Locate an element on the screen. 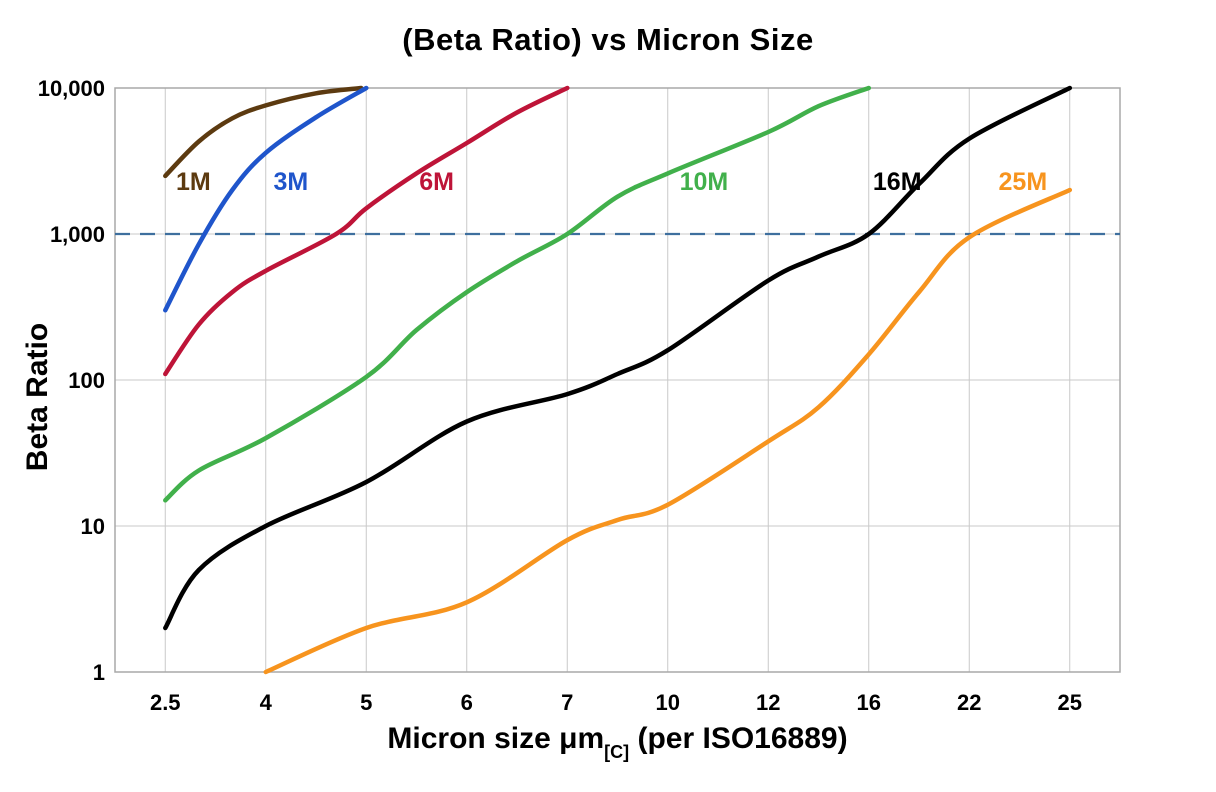  x-axis-title-suffix: (per ISO16889) is located at coordinates (738, 738).